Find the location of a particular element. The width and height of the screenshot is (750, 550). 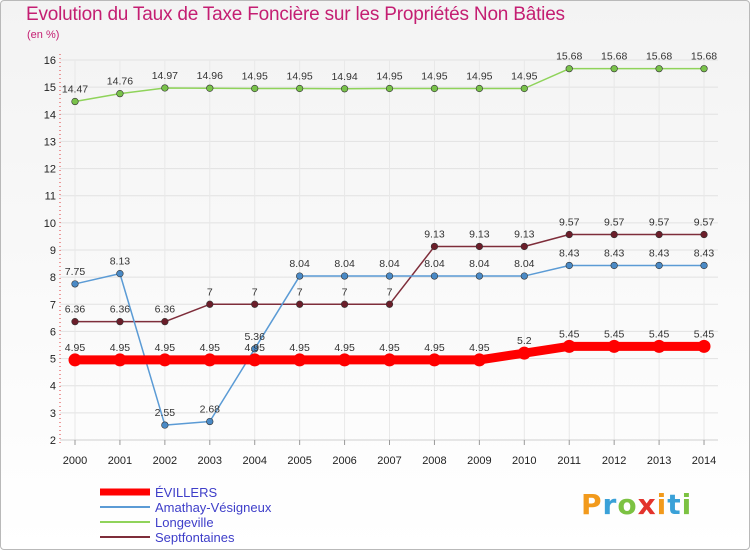

x-tick-label: 2013 is located at coordinates (659, 461).